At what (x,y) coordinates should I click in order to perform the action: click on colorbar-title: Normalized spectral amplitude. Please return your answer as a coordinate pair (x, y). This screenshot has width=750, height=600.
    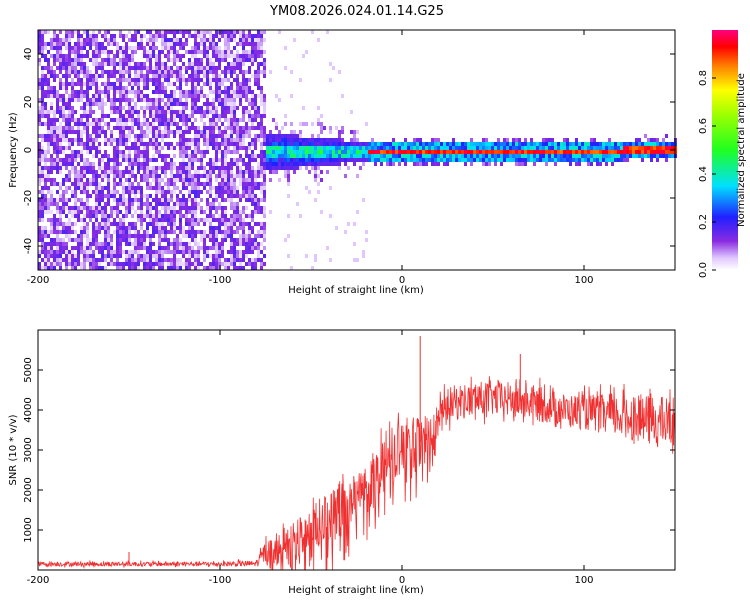
    Looking at the image, I should click on (741, 150).